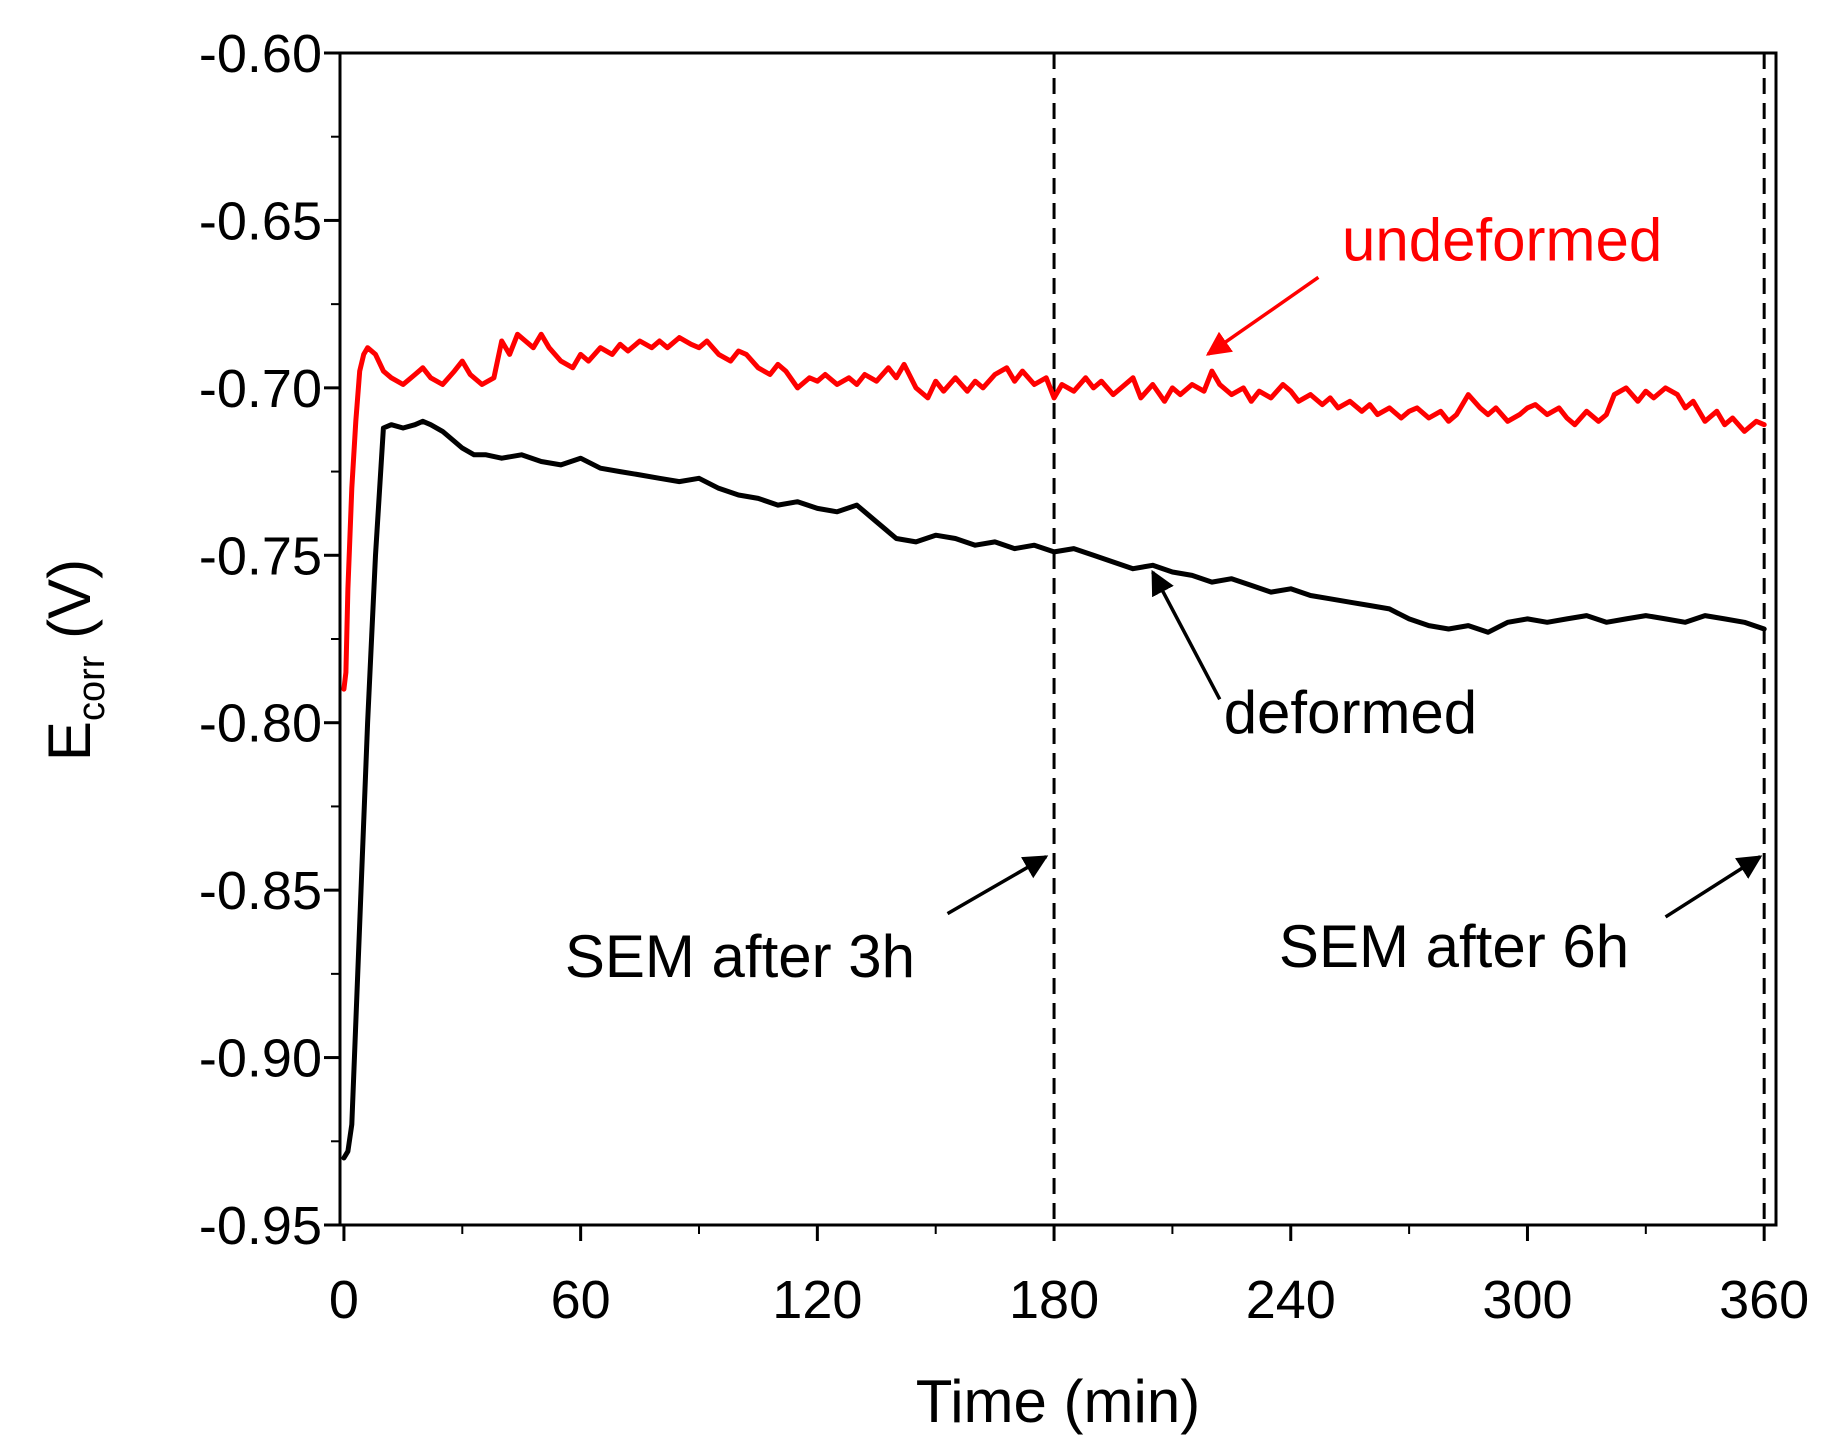 The width and height of the screenshot is (1828, 1444). I want to click on y-tick-label: -0.90, so click(260, 1059).